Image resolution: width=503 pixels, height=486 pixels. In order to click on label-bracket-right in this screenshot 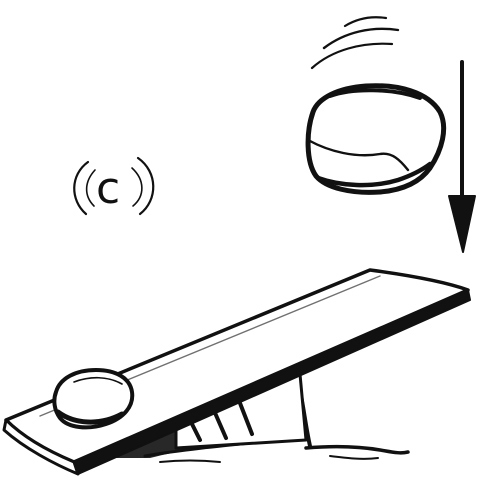, I will do `click(145, 186)`.